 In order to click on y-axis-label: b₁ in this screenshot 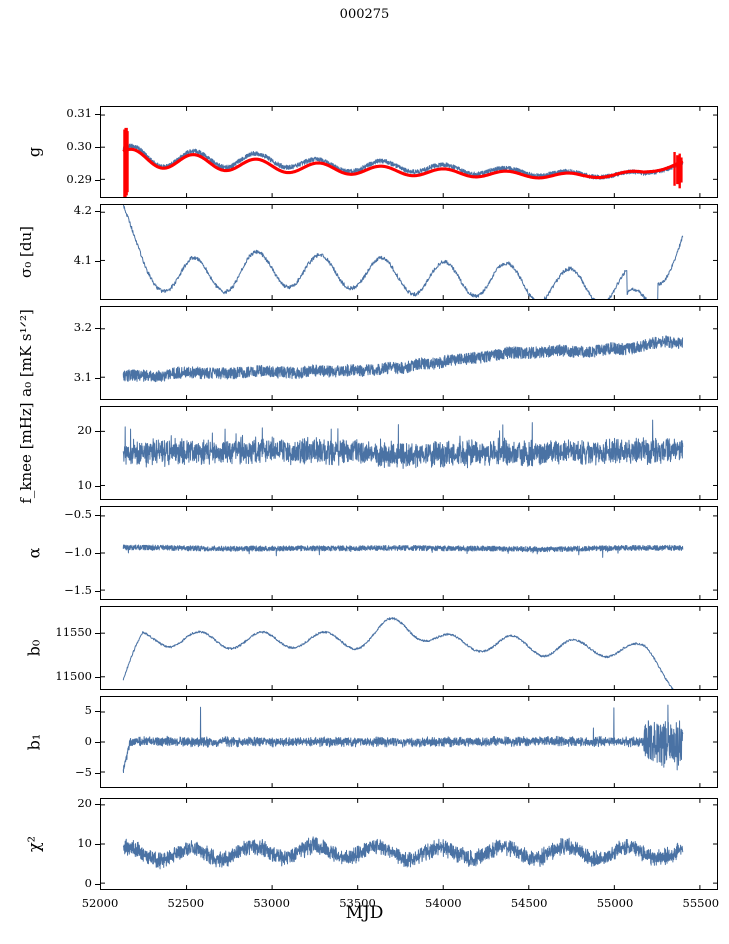, I will do `click(34, 742)`.